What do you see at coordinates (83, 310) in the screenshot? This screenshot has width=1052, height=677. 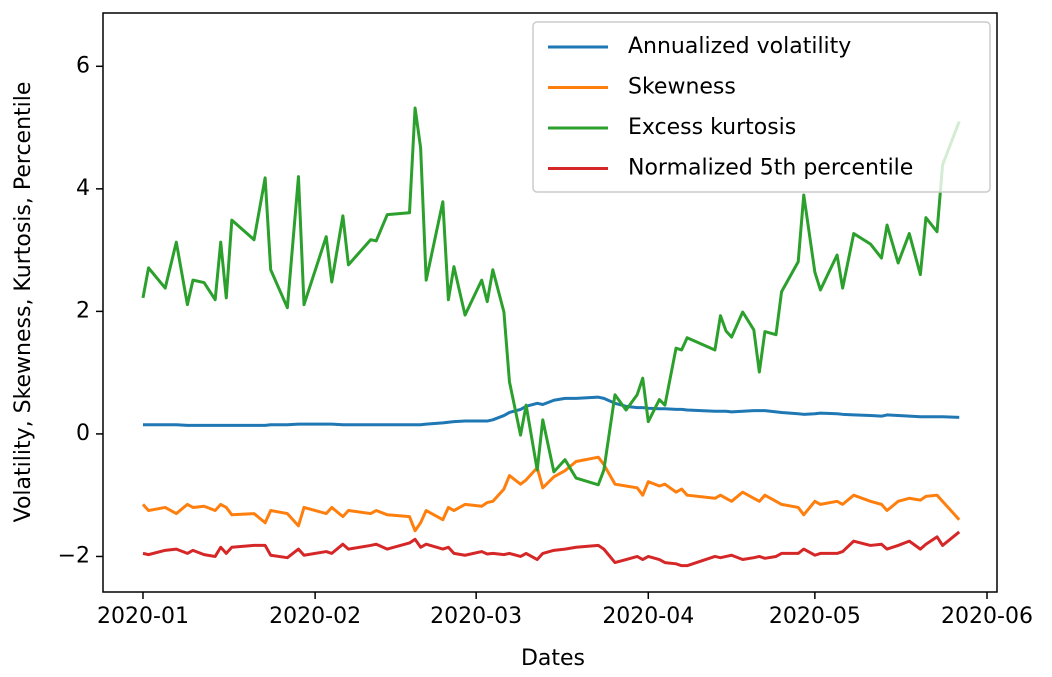 I see `y-tick-label: 2` at bounding box center [83, 310].